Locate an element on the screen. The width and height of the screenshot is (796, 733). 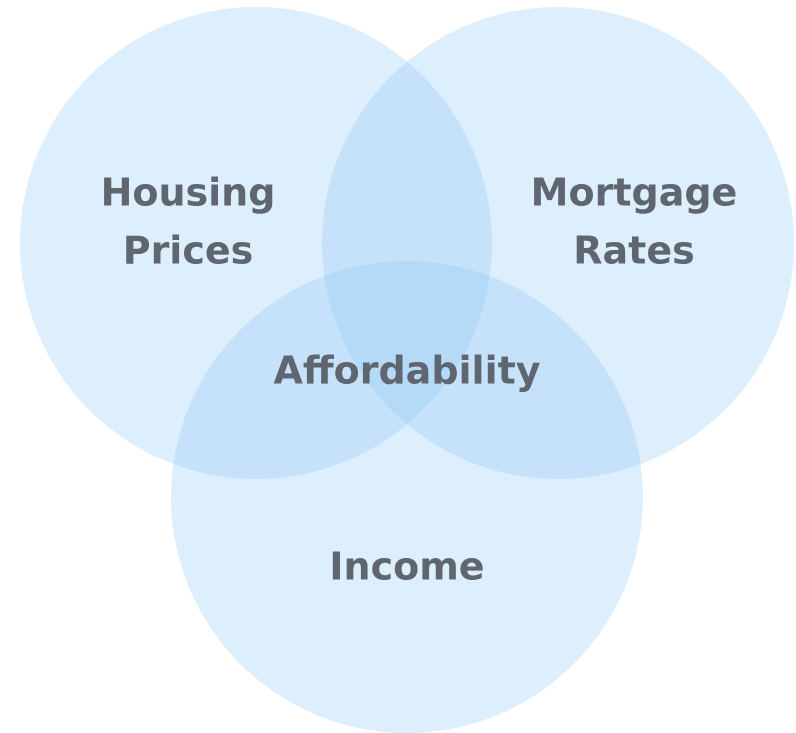
set-label: Housing is located at coordinates (188, 193).